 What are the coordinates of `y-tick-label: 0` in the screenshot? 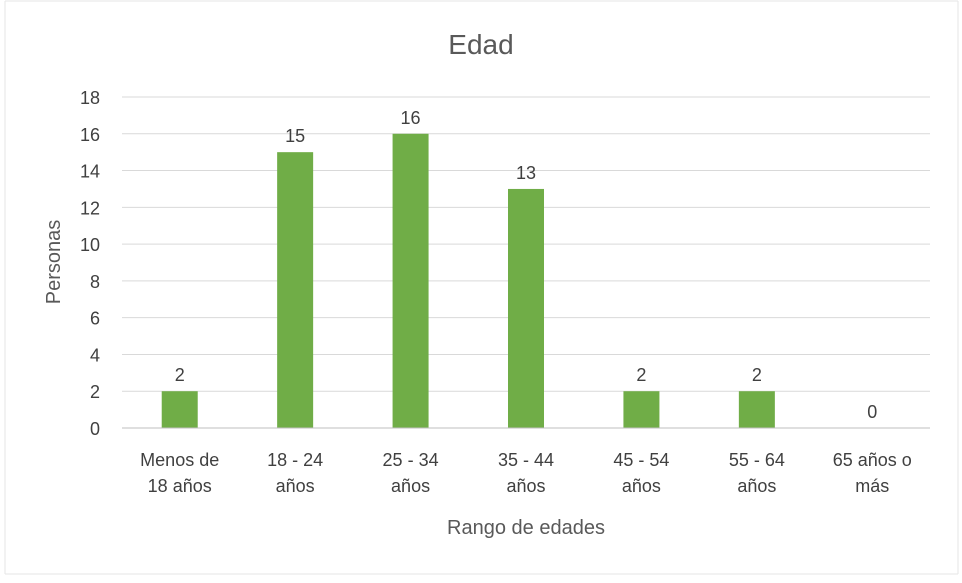 It's located at (95, 429).